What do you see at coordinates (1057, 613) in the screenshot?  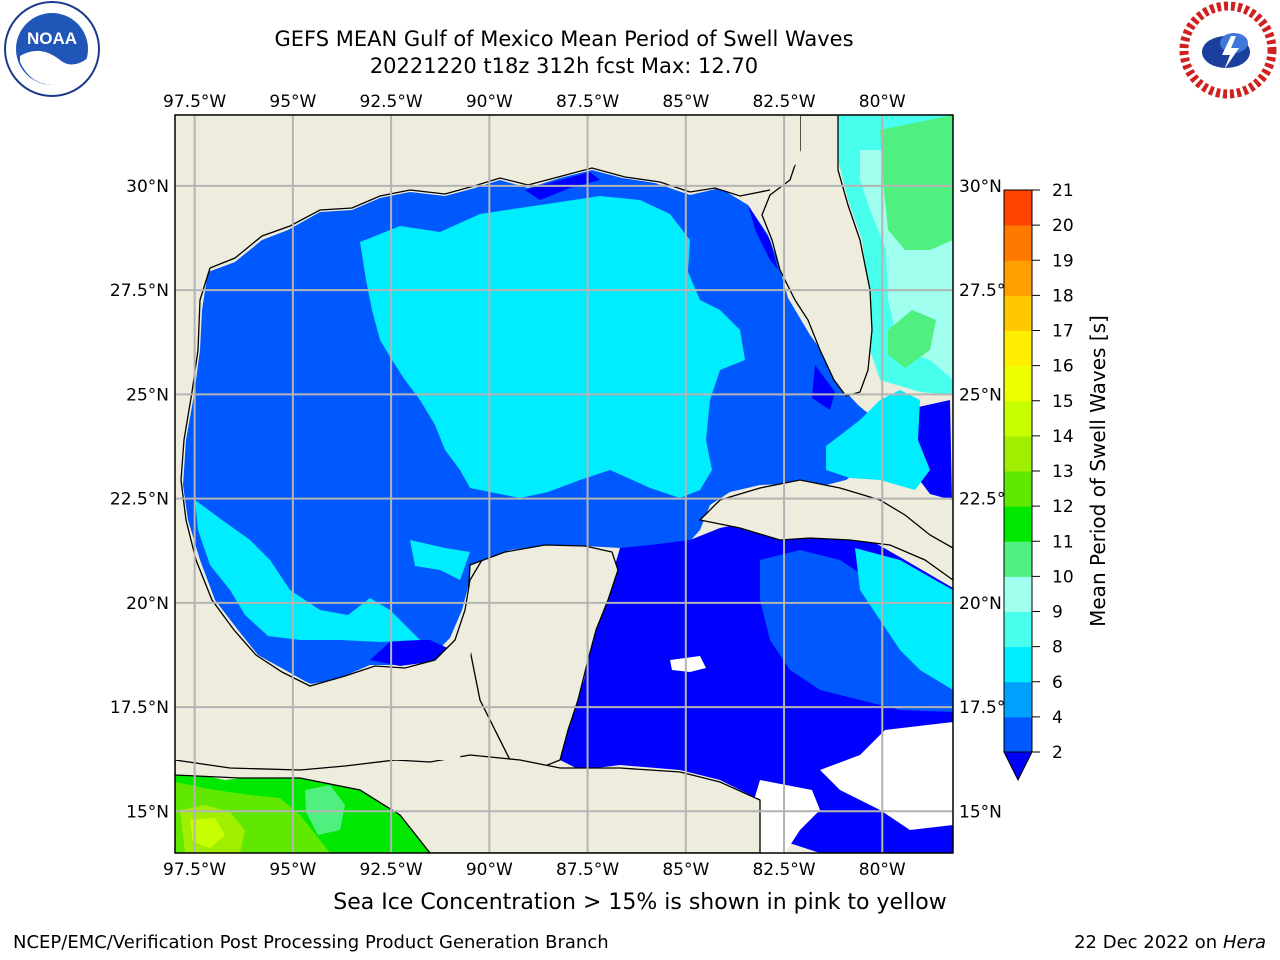 I see `colorbar-tick-label: 9` at bounding box center [1057, 613].